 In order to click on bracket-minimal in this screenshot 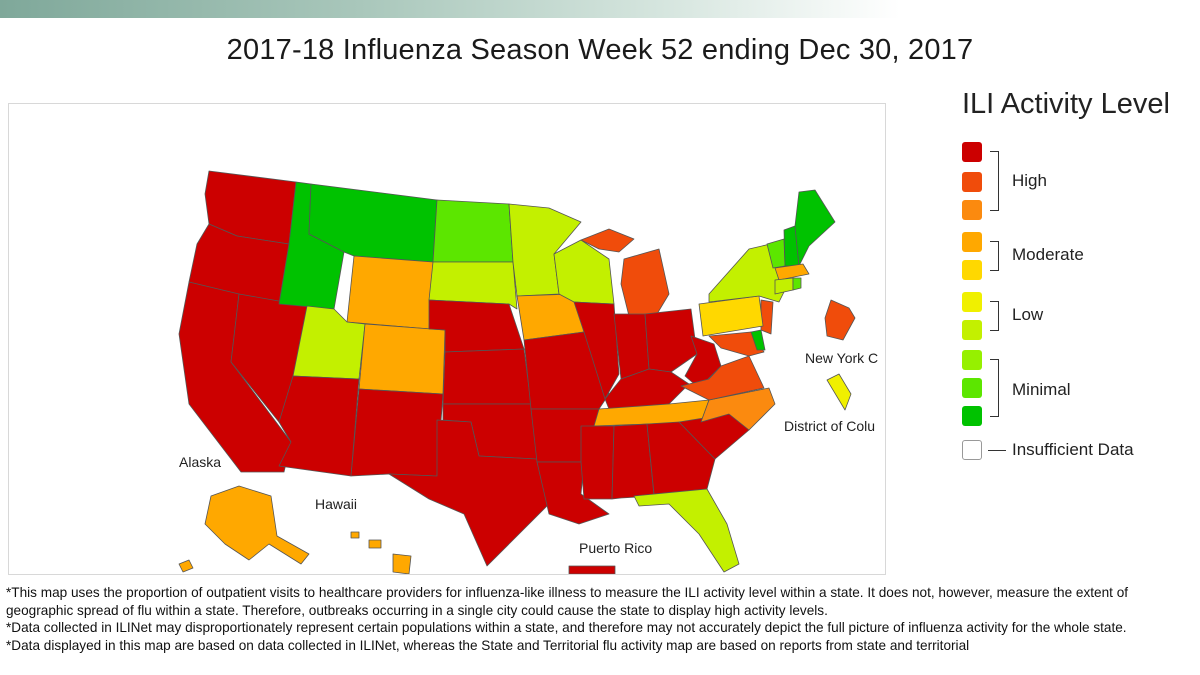, I will do `click(994, 388)`.